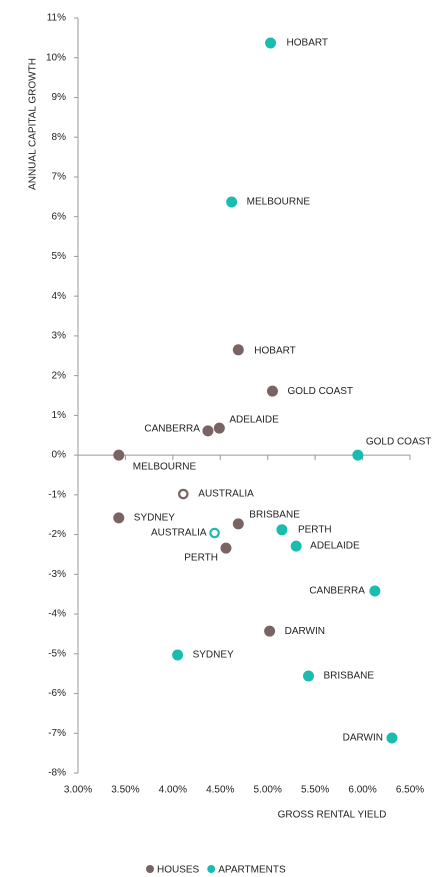 Image resolution: width=448 pixels, height=877 pixels. I want to click on x-tick-label: 5.00%, so click(268, 790).